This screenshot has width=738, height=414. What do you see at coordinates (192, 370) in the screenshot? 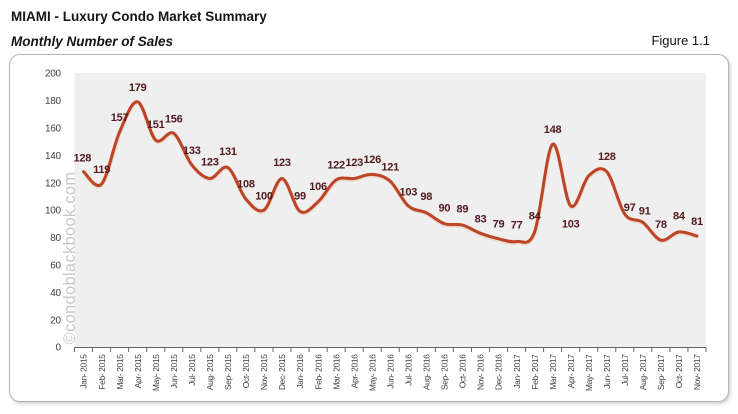
I see `svg-text: Jul- 2015` at bounding box center [192, 370].